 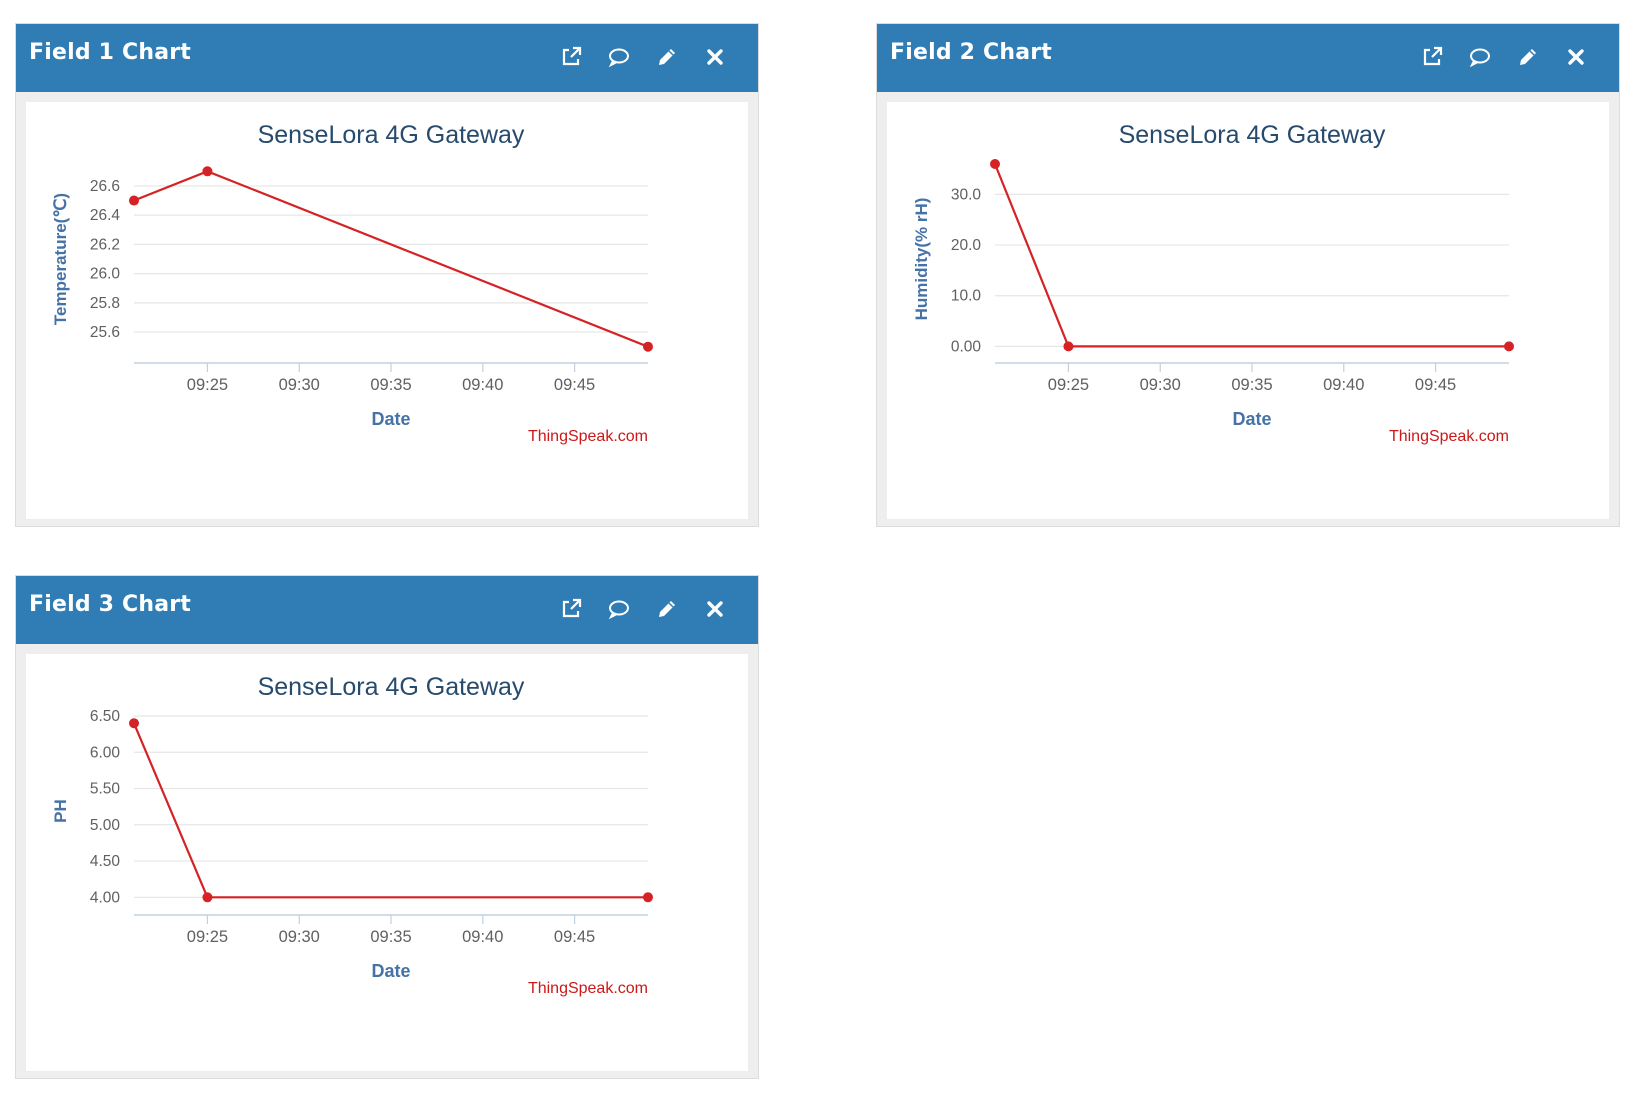 I want to click on y-axis-title: Temperature(℃), so click(x=60, y=259).